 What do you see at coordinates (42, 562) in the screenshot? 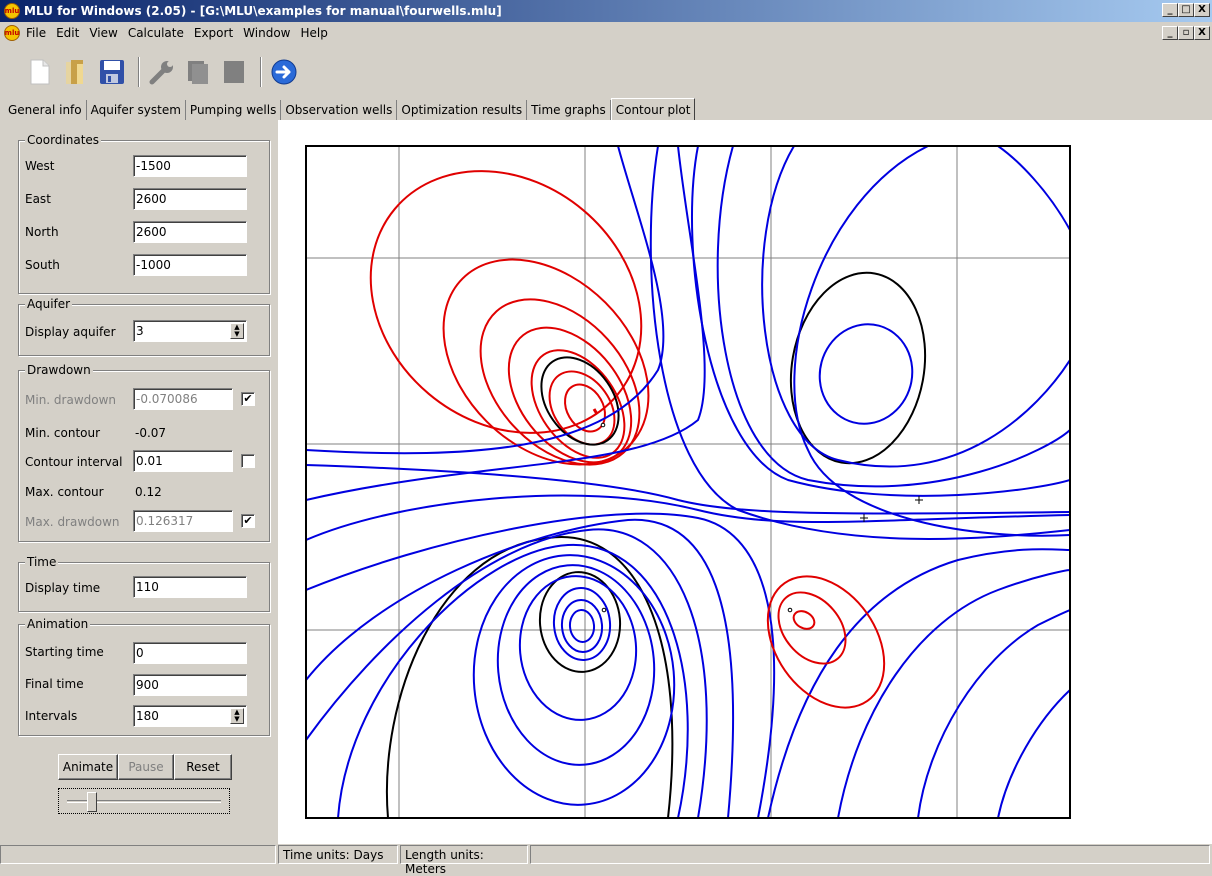
I see `time-title: Time` at bounding box center [42, 562].